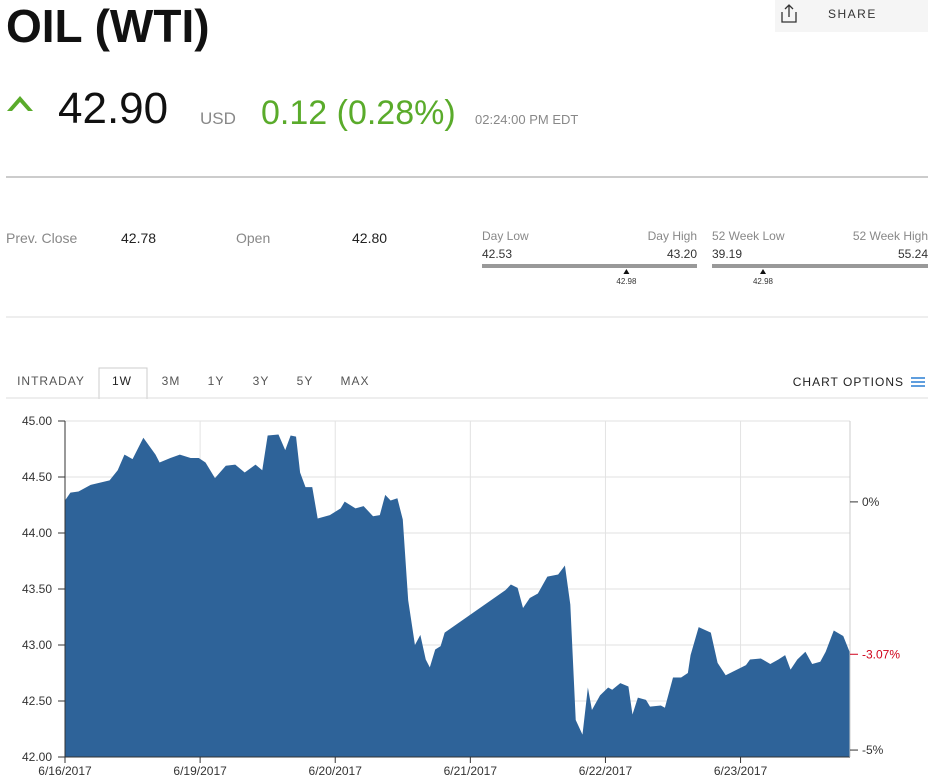  Describe the element at coordinates (881, 654) in the screenshot. I see `y2-marker-label: -3.07%` at that location.